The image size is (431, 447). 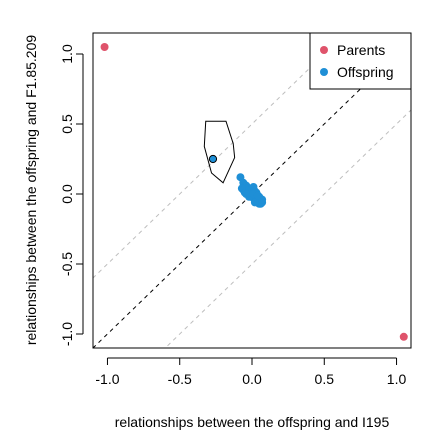 I want to click on x-tick-label-3: 0.5, so click(x=325, y=379).